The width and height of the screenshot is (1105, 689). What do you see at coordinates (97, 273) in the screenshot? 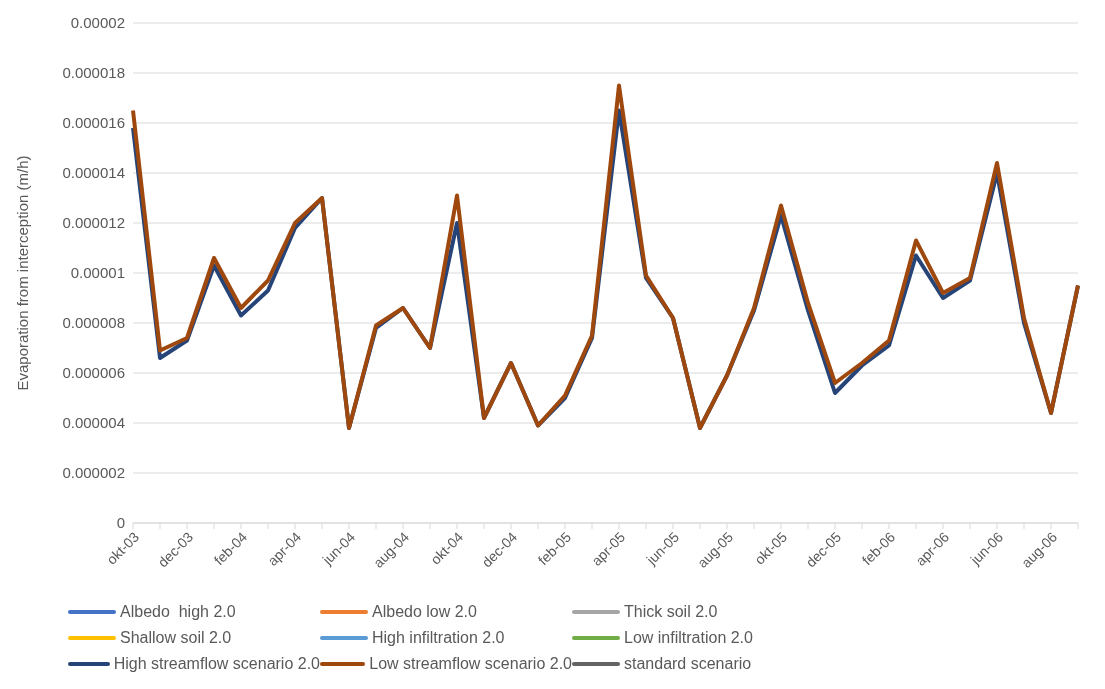
I see `y-tick-label: 0.00001` at bounding box center [97, 273].